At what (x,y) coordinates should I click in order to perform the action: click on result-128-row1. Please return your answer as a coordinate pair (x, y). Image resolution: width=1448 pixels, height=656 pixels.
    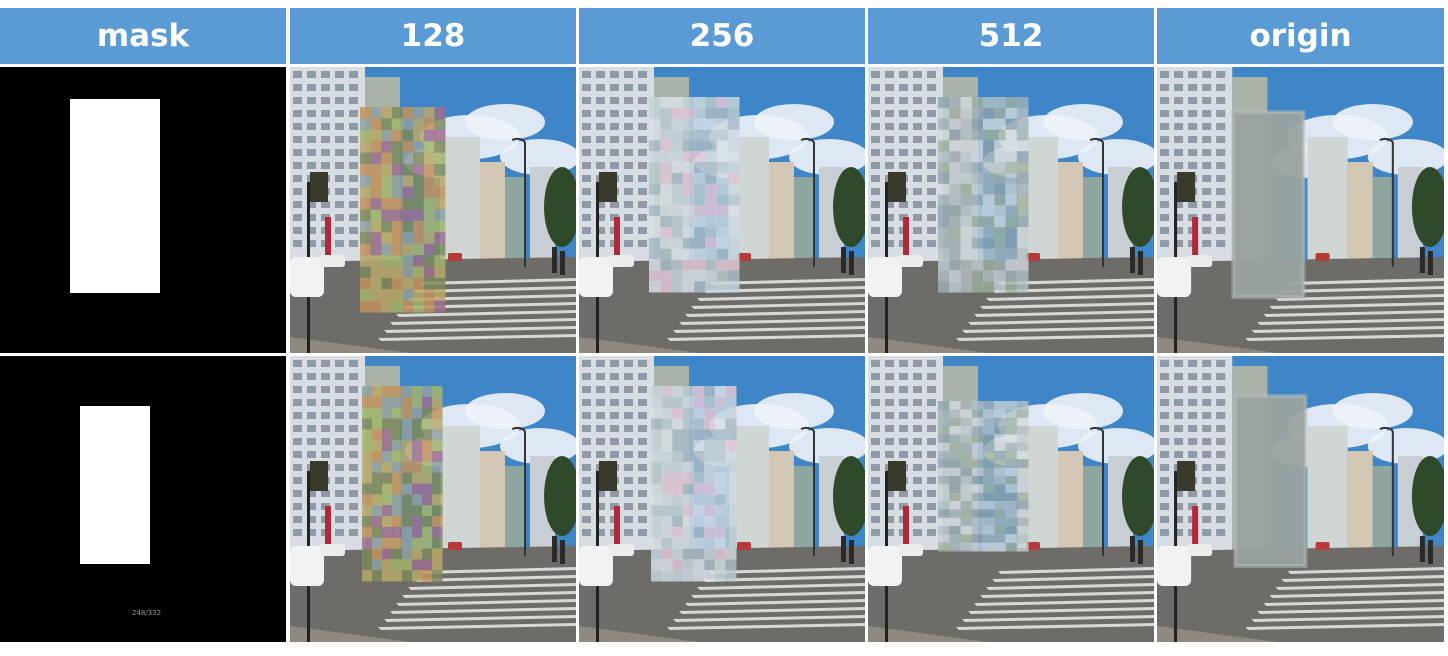
    Looking at the image, I should click on (433, 210).